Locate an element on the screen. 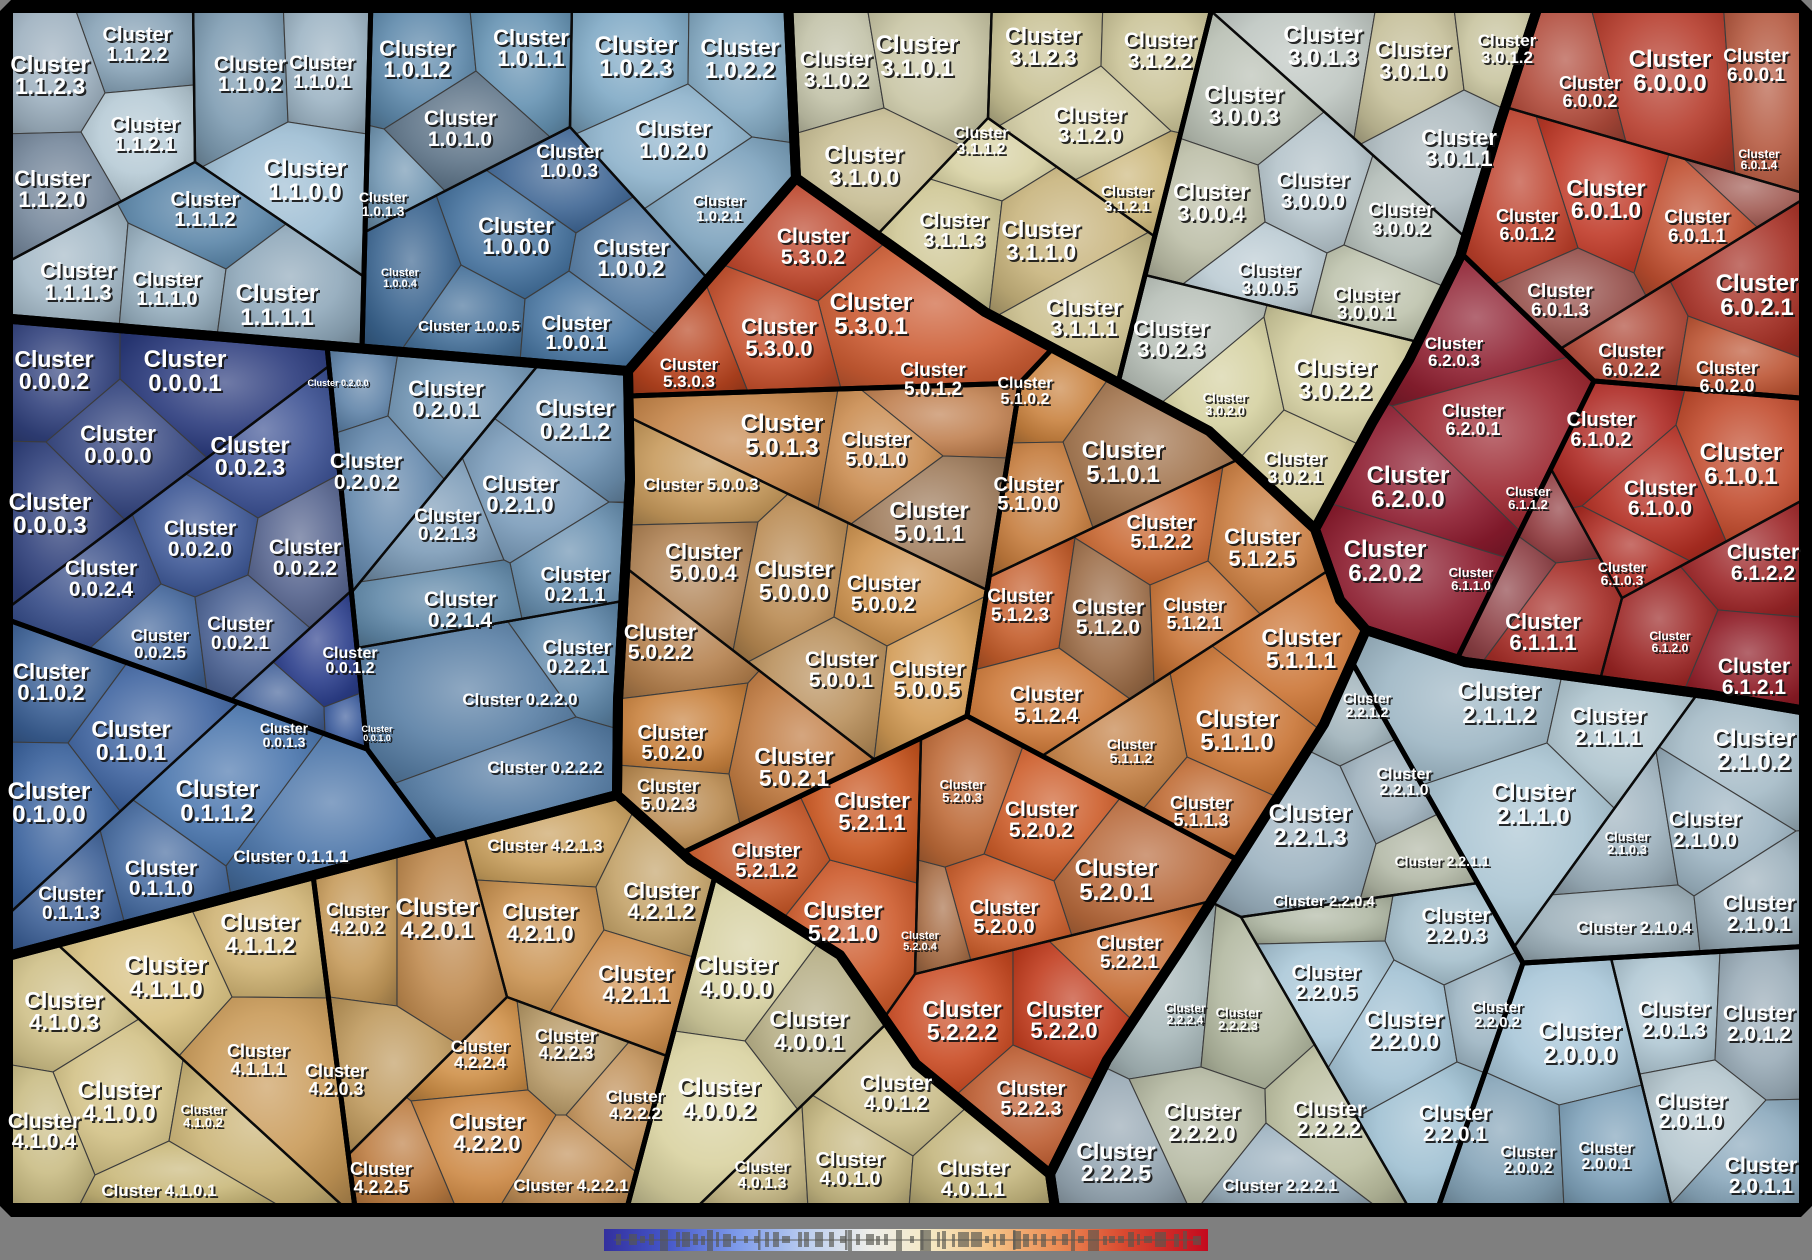 The height and width of the screenshot is (1260, 1812). svg-text: Cluster 0.2.2.0 is located at coordinates (519, 699).